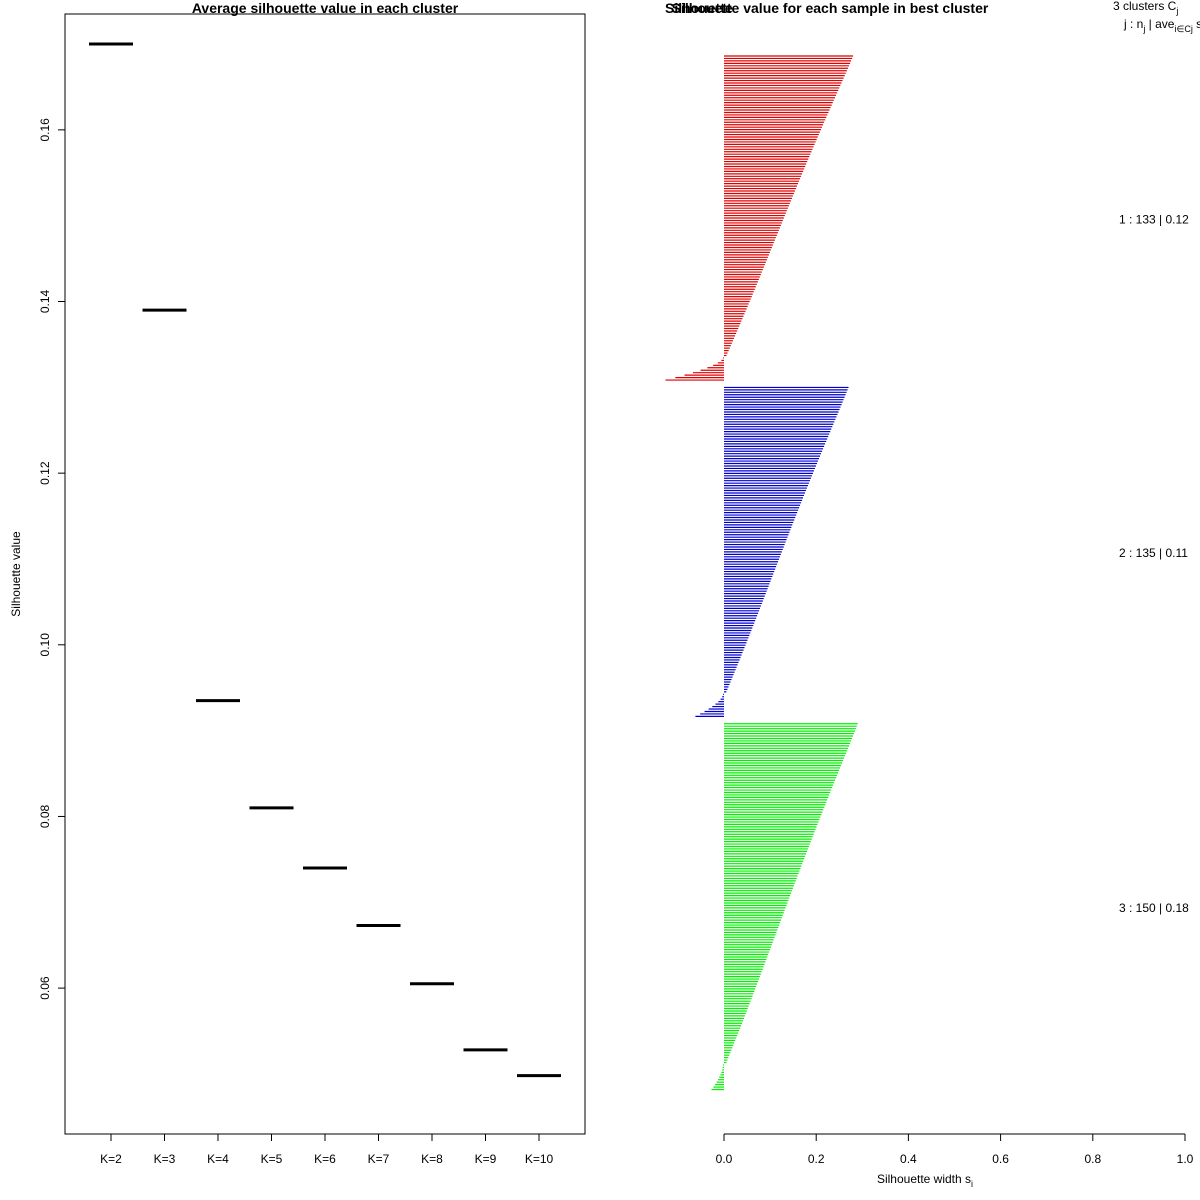  I want to click on cluster-header-j: j : n, so click(1133, 24).